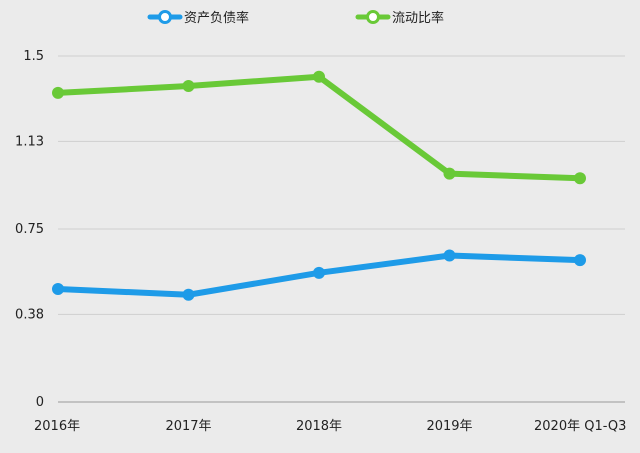 This screenshot has width=640, height=453. I want to click on y-tick-label: 0.75, so click(29, 229).